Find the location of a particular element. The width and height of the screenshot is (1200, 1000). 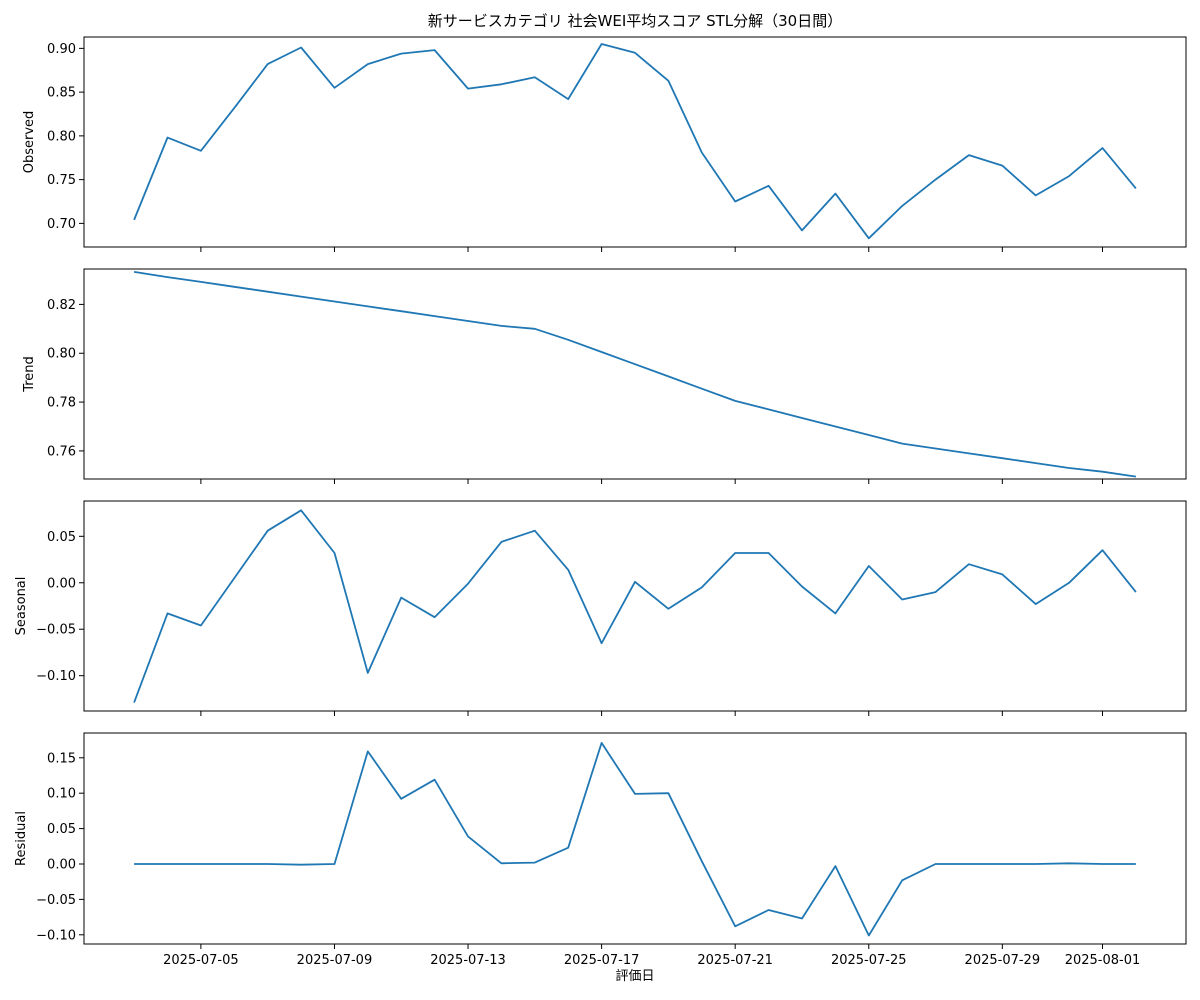

y-tick-label: −0.10 is located at coordinates (56, 676).